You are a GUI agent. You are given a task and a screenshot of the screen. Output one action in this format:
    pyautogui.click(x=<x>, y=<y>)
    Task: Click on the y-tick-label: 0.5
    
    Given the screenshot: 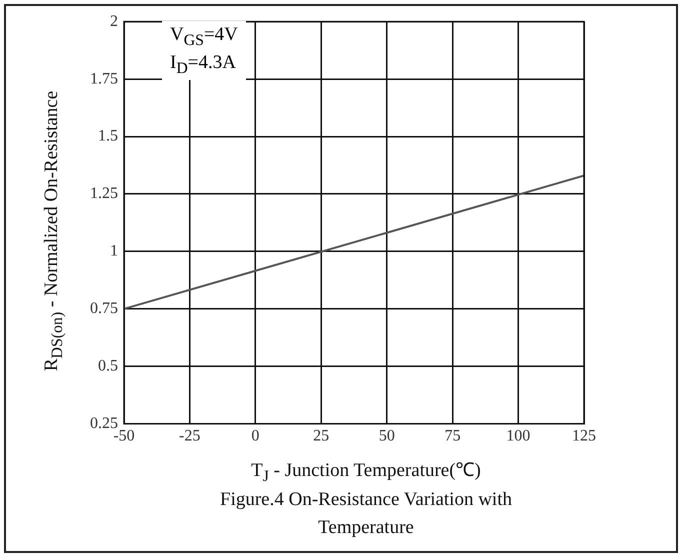 What is the action you would take?
    pyautogui.click(x=108, y=366)
    